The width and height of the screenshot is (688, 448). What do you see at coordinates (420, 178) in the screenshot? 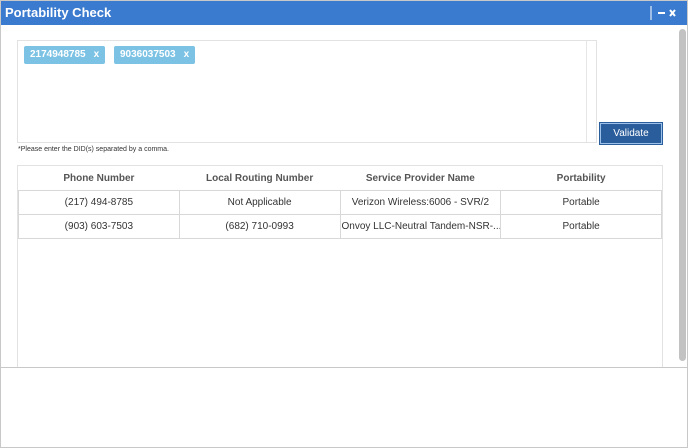
I see `column-header: Service Provider Name` at bounding box center [420, 178].